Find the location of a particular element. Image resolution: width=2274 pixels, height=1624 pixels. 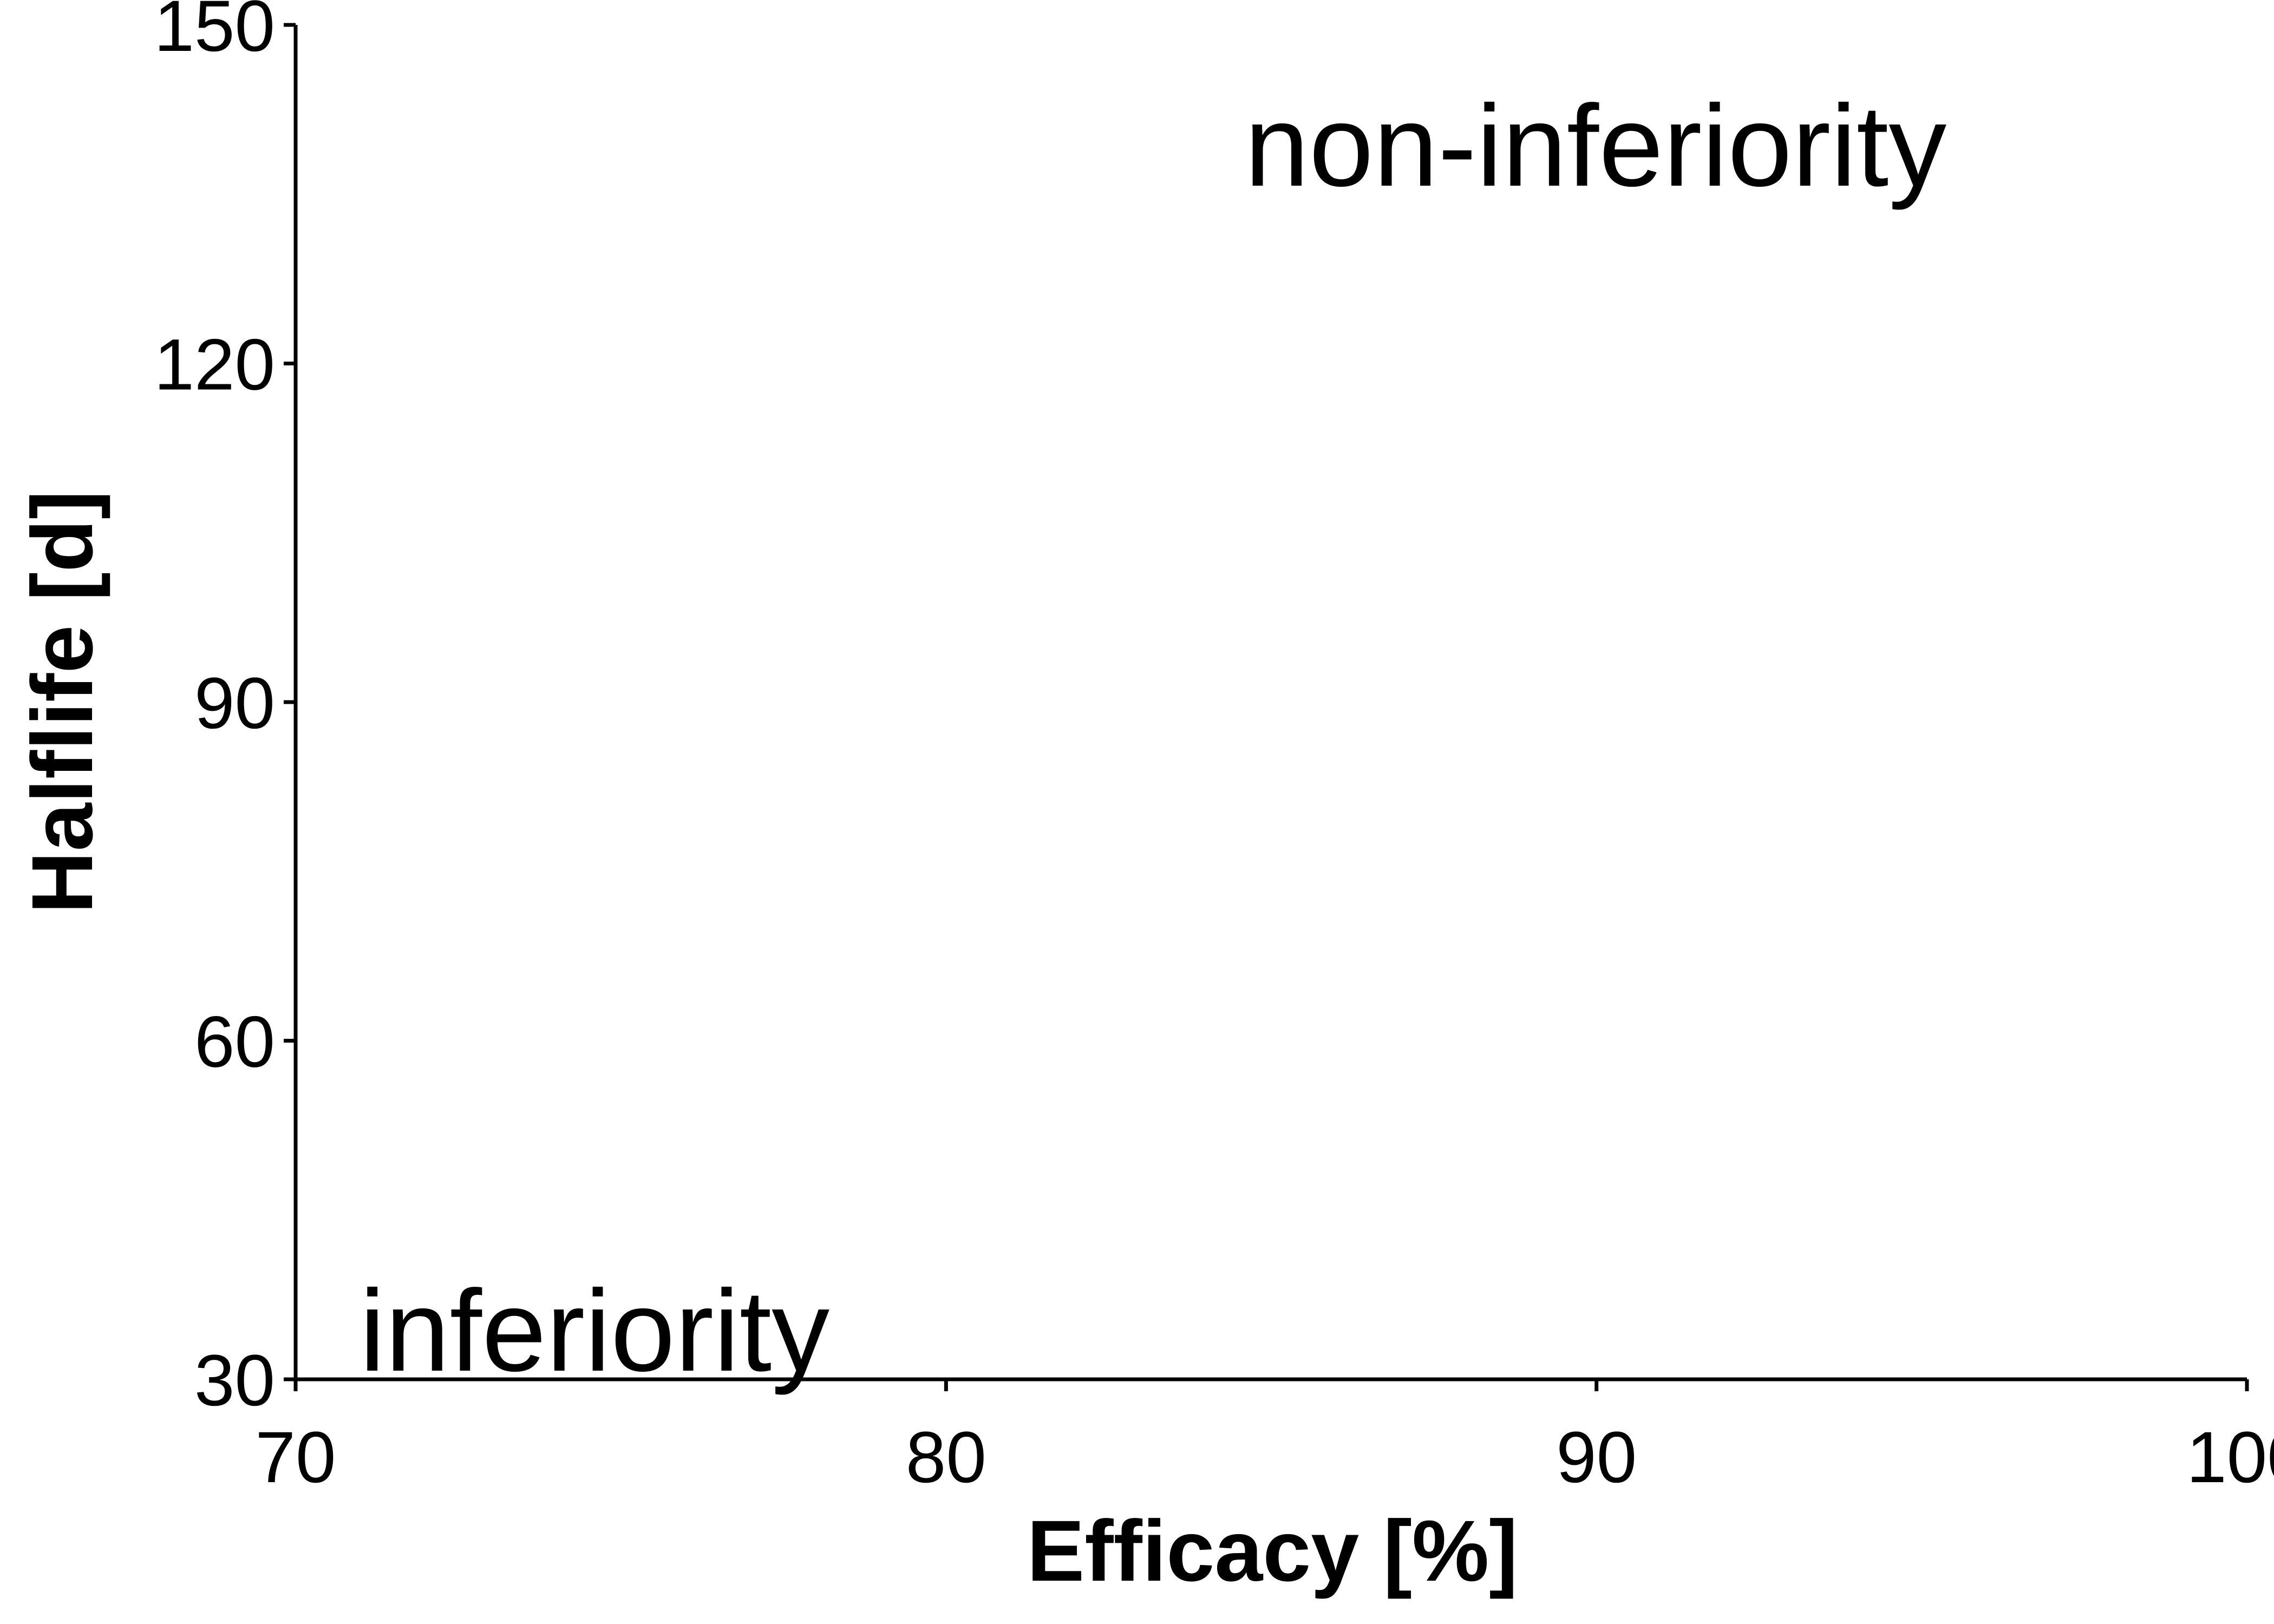

x-axis-title: Efficacy [%] is located at coordinates (1273, 1550).